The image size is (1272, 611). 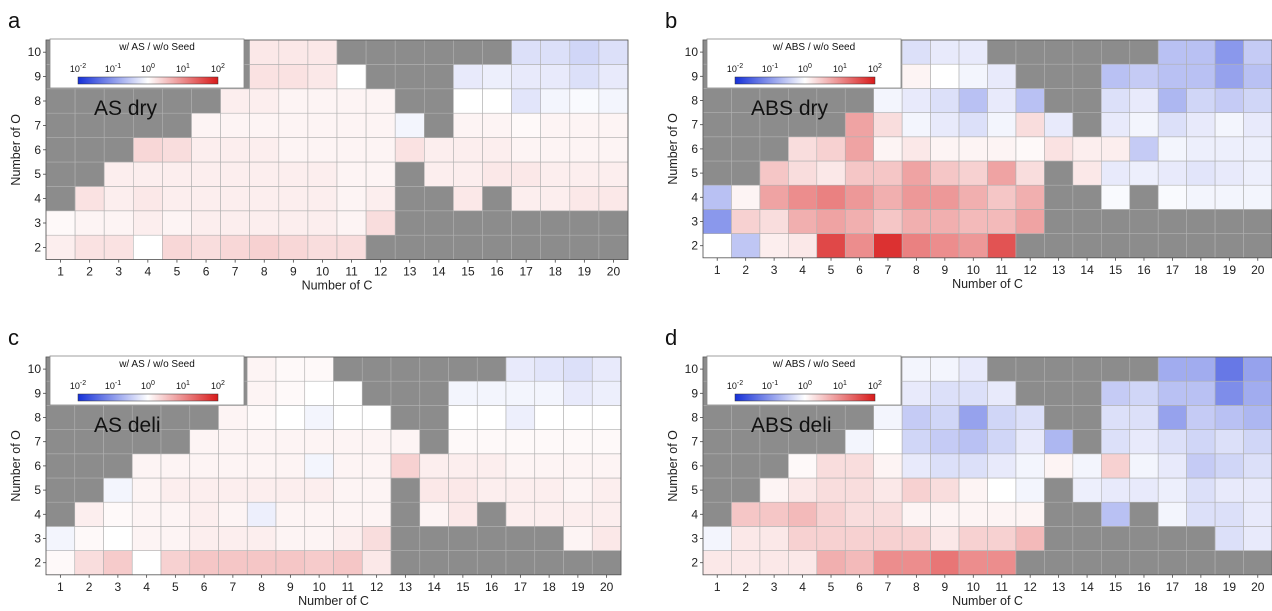 I want to click on colorbar-tick-label: 10², so click(x=218, y=385).